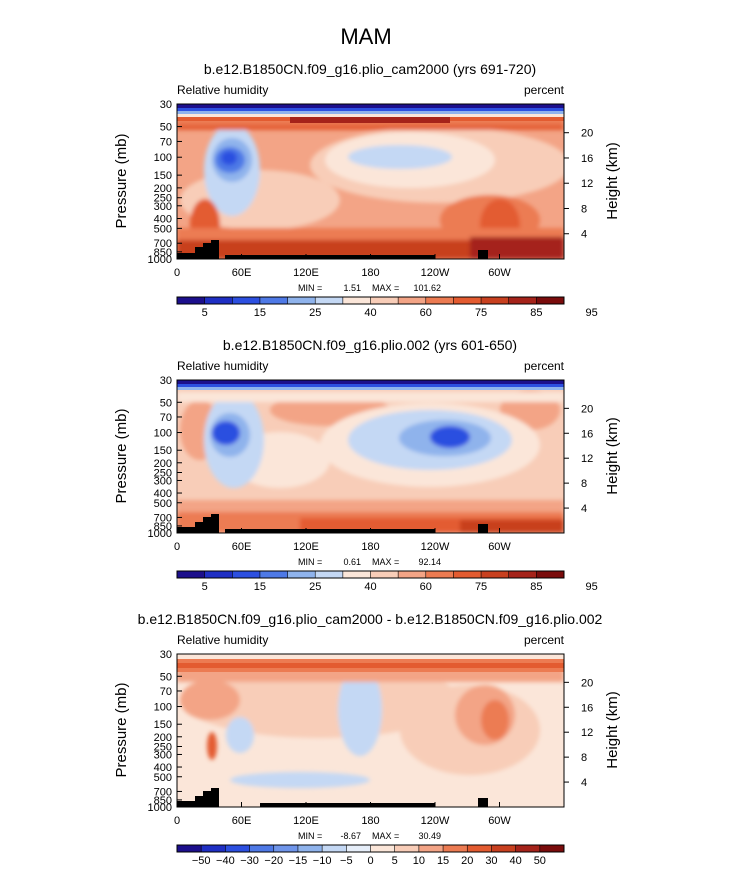 This screenshot has height=888, width=733. Describe the element at coordinates (315, 587) in the screenshot. I see `colorbar-label: 25` at that location.